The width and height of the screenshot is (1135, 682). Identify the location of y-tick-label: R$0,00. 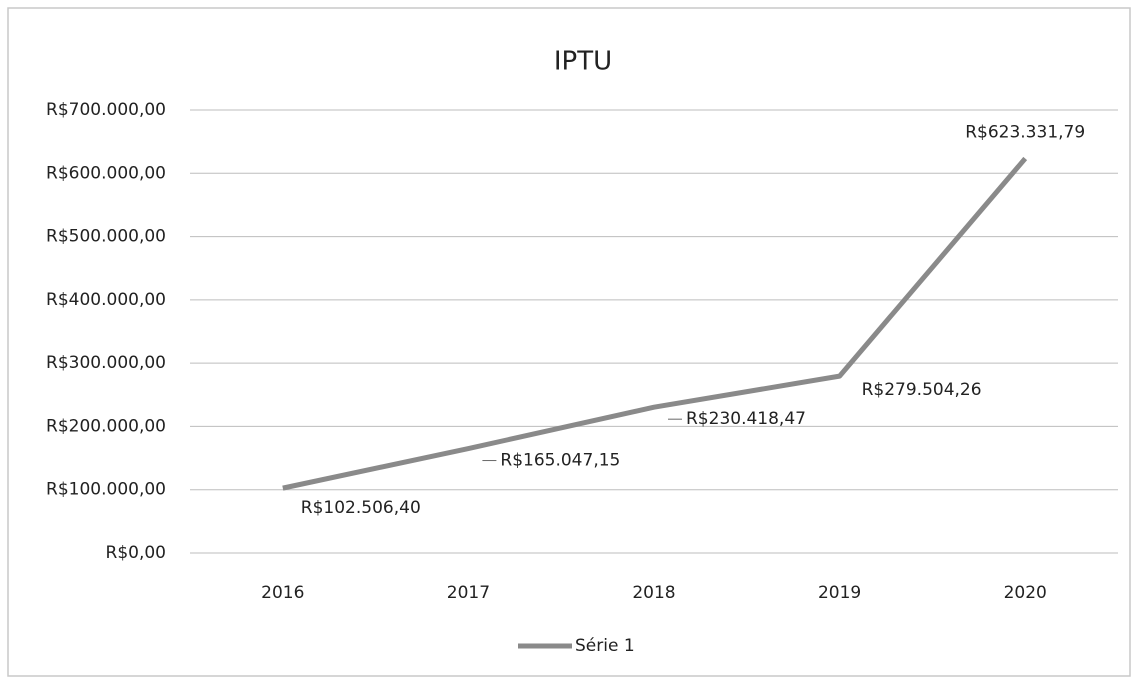
(136, 553).